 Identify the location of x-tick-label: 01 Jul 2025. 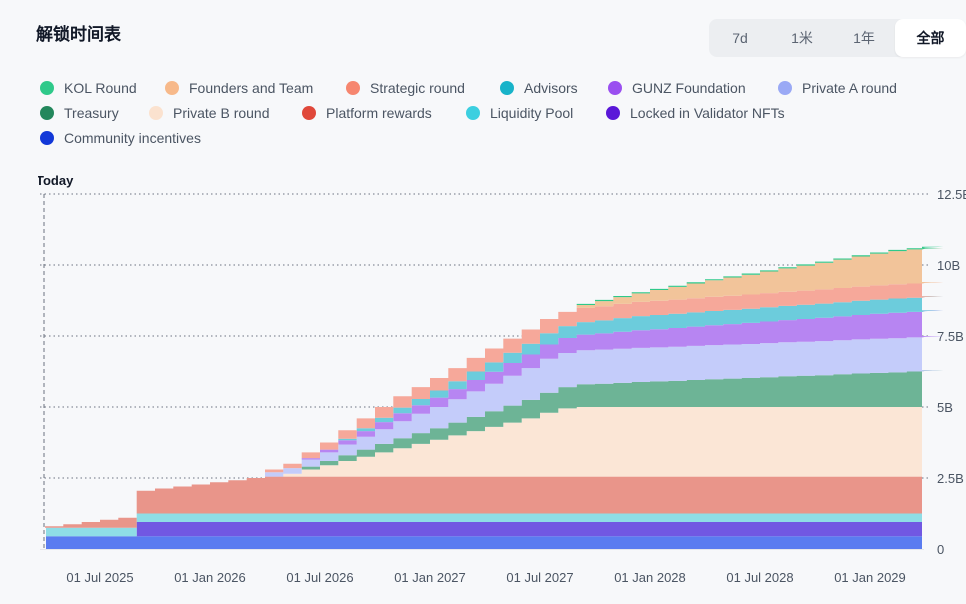
(99, 577).